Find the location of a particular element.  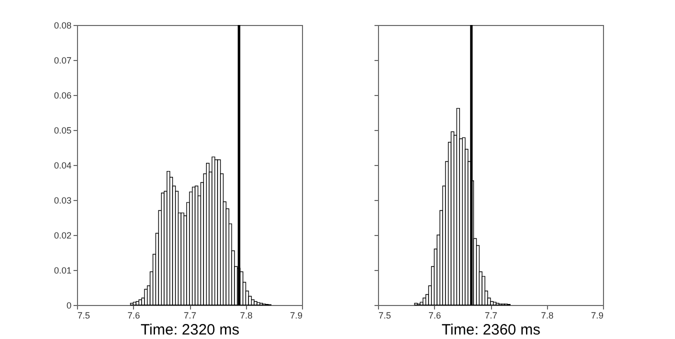

y-tick-label: 0.02 is located at coordinates (63, 235).